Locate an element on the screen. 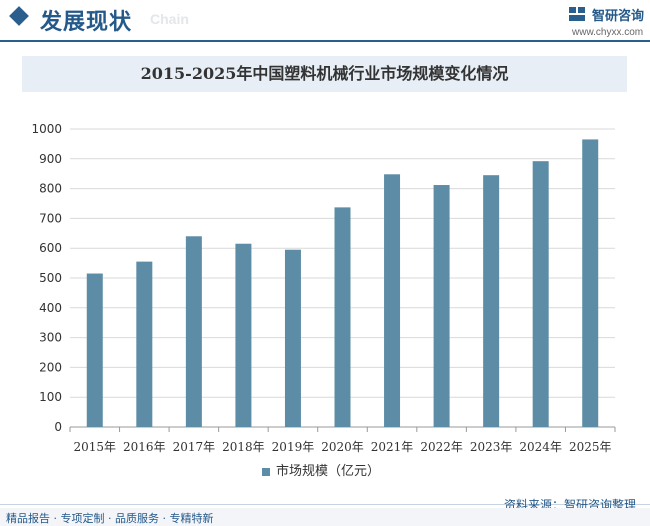  logo-name: 智研咨询 is located at coordinates (618, 16).